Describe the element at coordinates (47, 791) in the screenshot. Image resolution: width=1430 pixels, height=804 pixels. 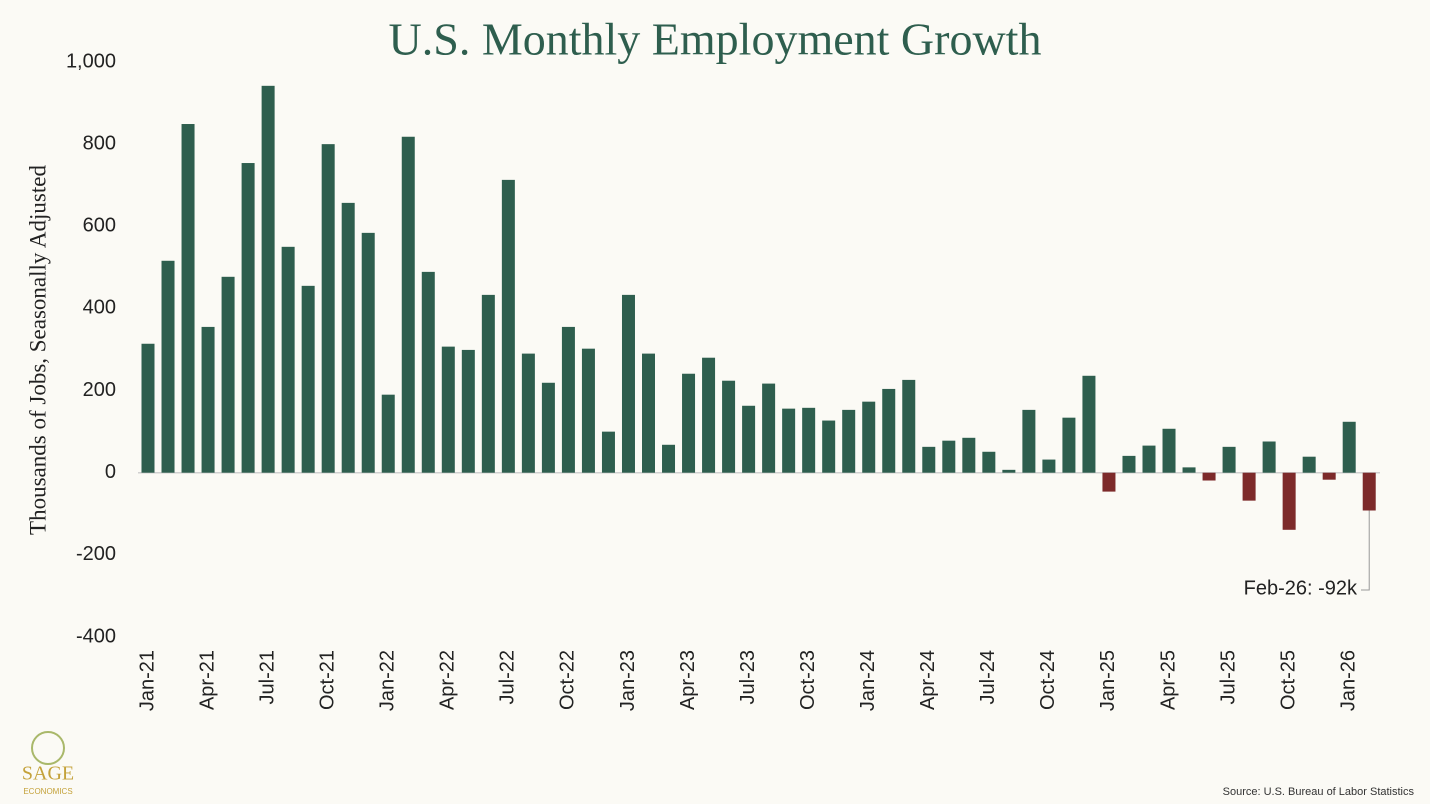
I see `logo-subtext: ECONOMICS` at that location.